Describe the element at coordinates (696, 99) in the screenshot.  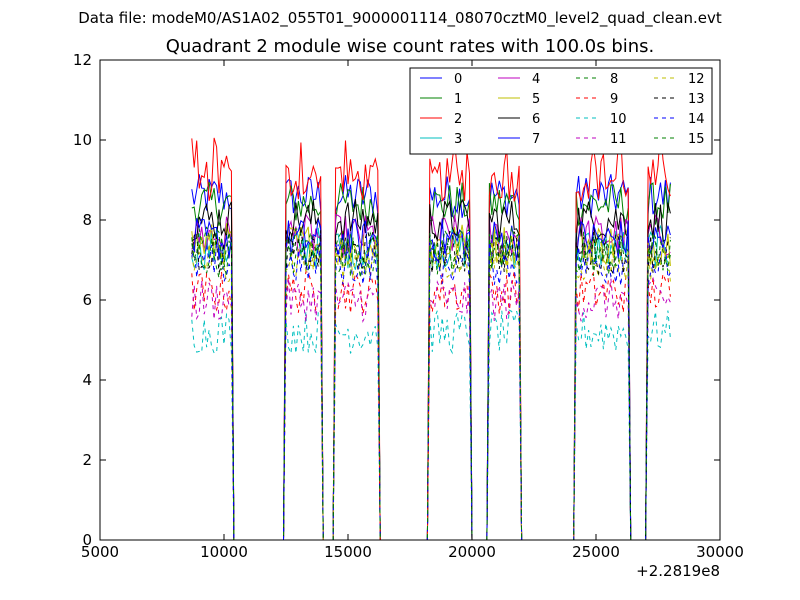
I see `legend-label-13: 13` at that location.